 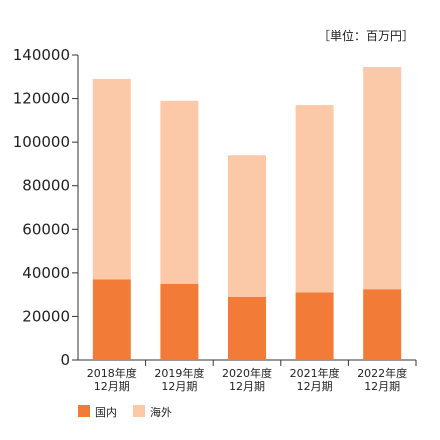 I want to click on legend-label: 海外, so click(x=161, y=412).